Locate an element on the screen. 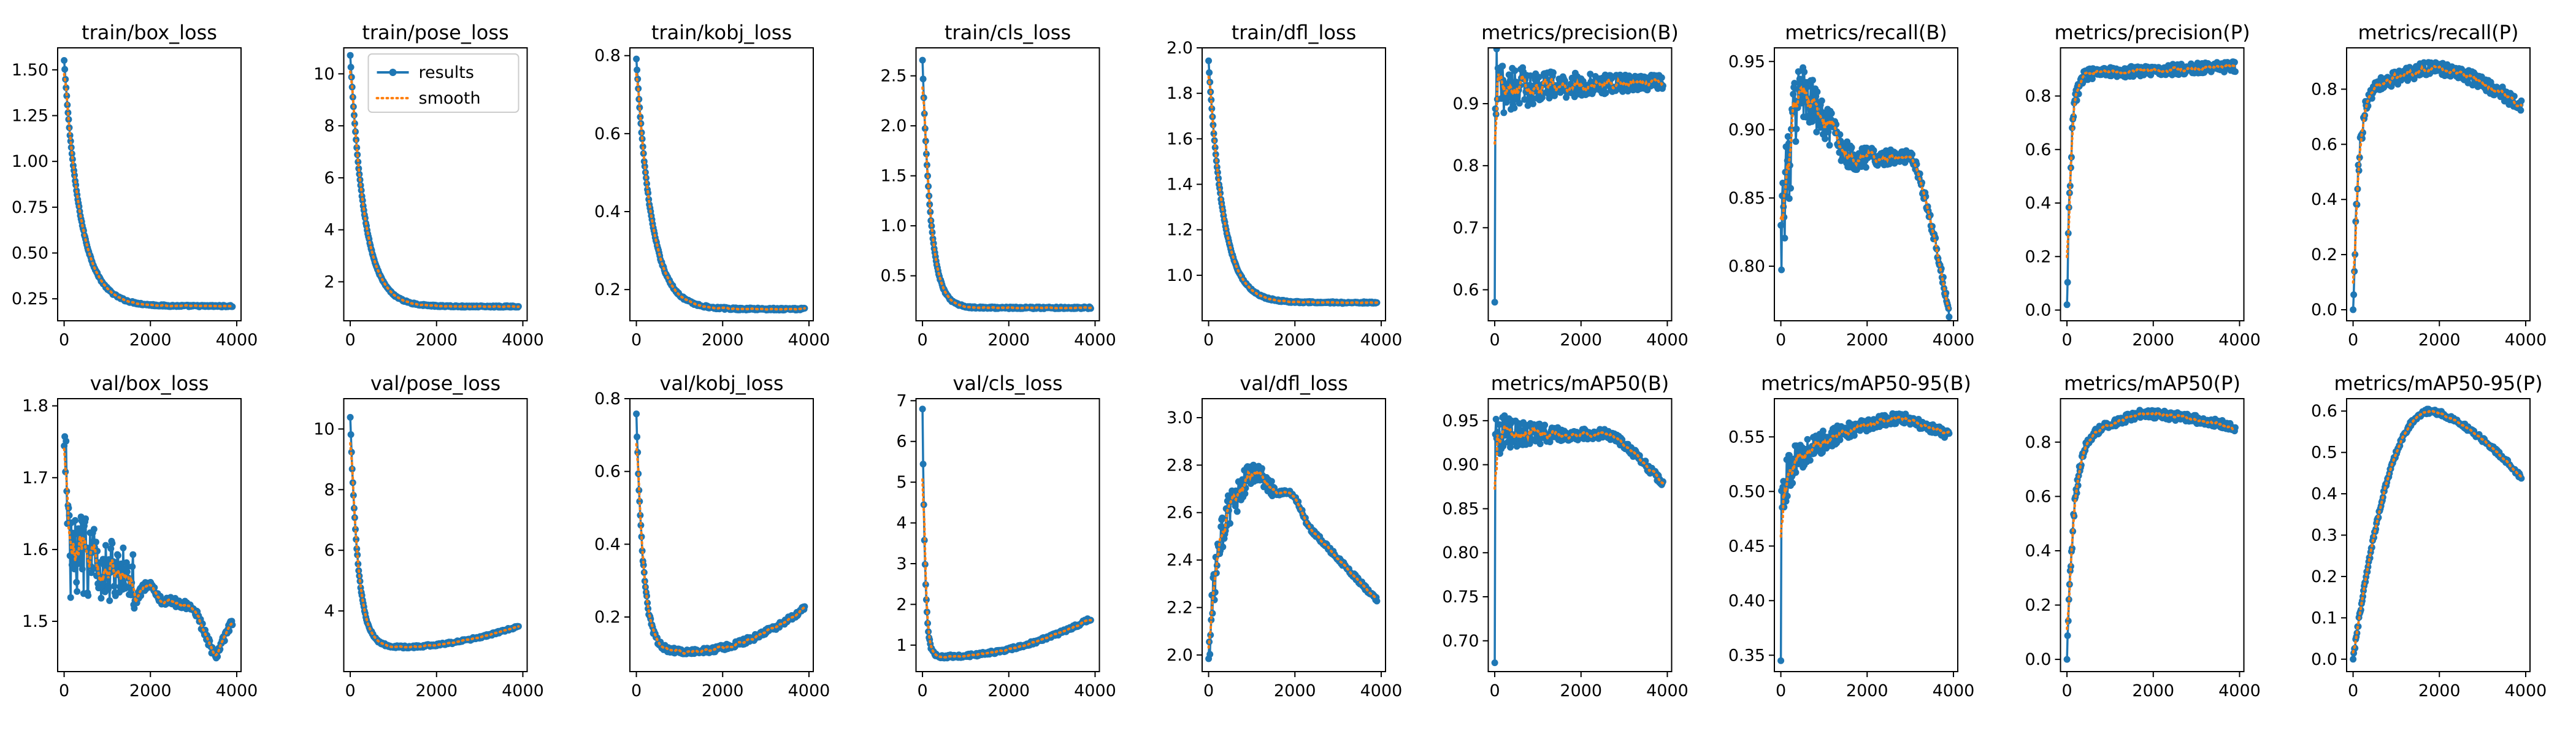  subplot-title: val/dfl_loss is located at coordinates (1294, 383).